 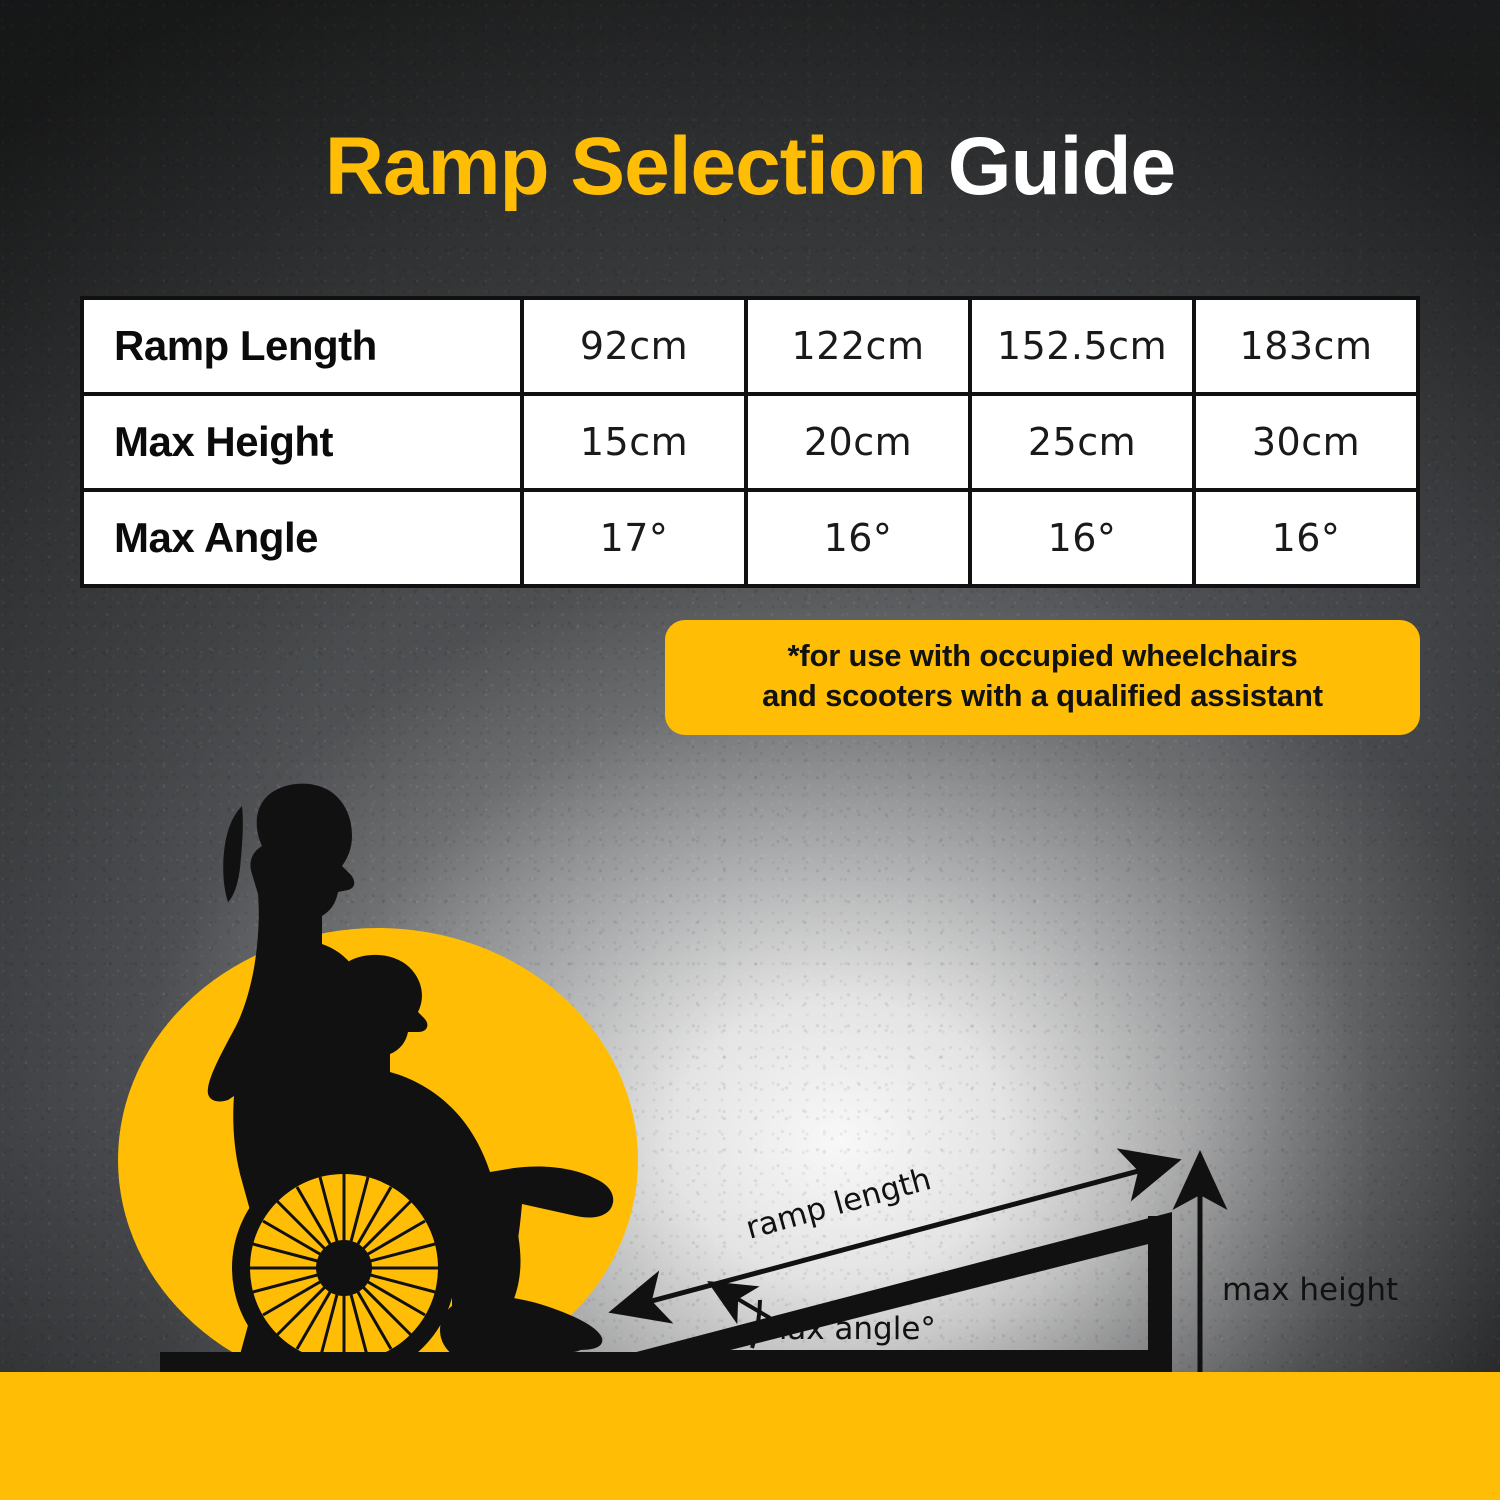 What do you see at coordinates (1082, 538) in the screenshot?
I see `cell-max-angle-3: 16°` at bounding box center [1082, 538].